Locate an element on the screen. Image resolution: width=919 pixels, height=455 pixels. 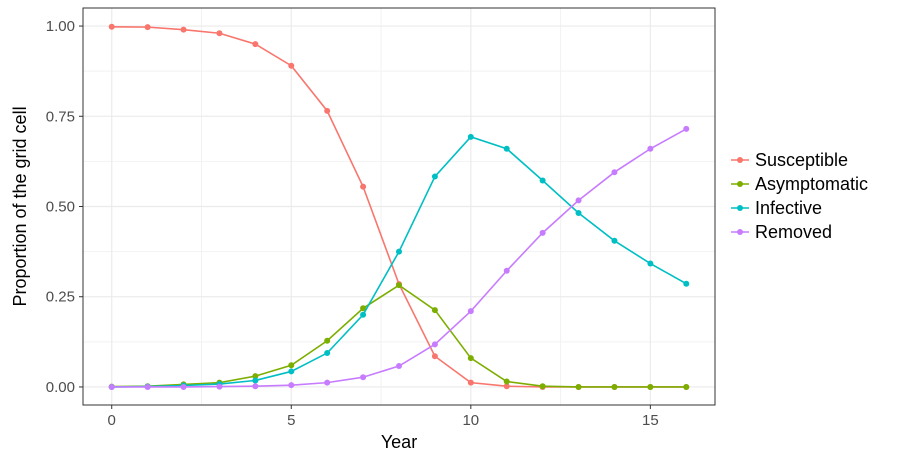
legend-item-infective: Infective is located at coordinates (776, 208).